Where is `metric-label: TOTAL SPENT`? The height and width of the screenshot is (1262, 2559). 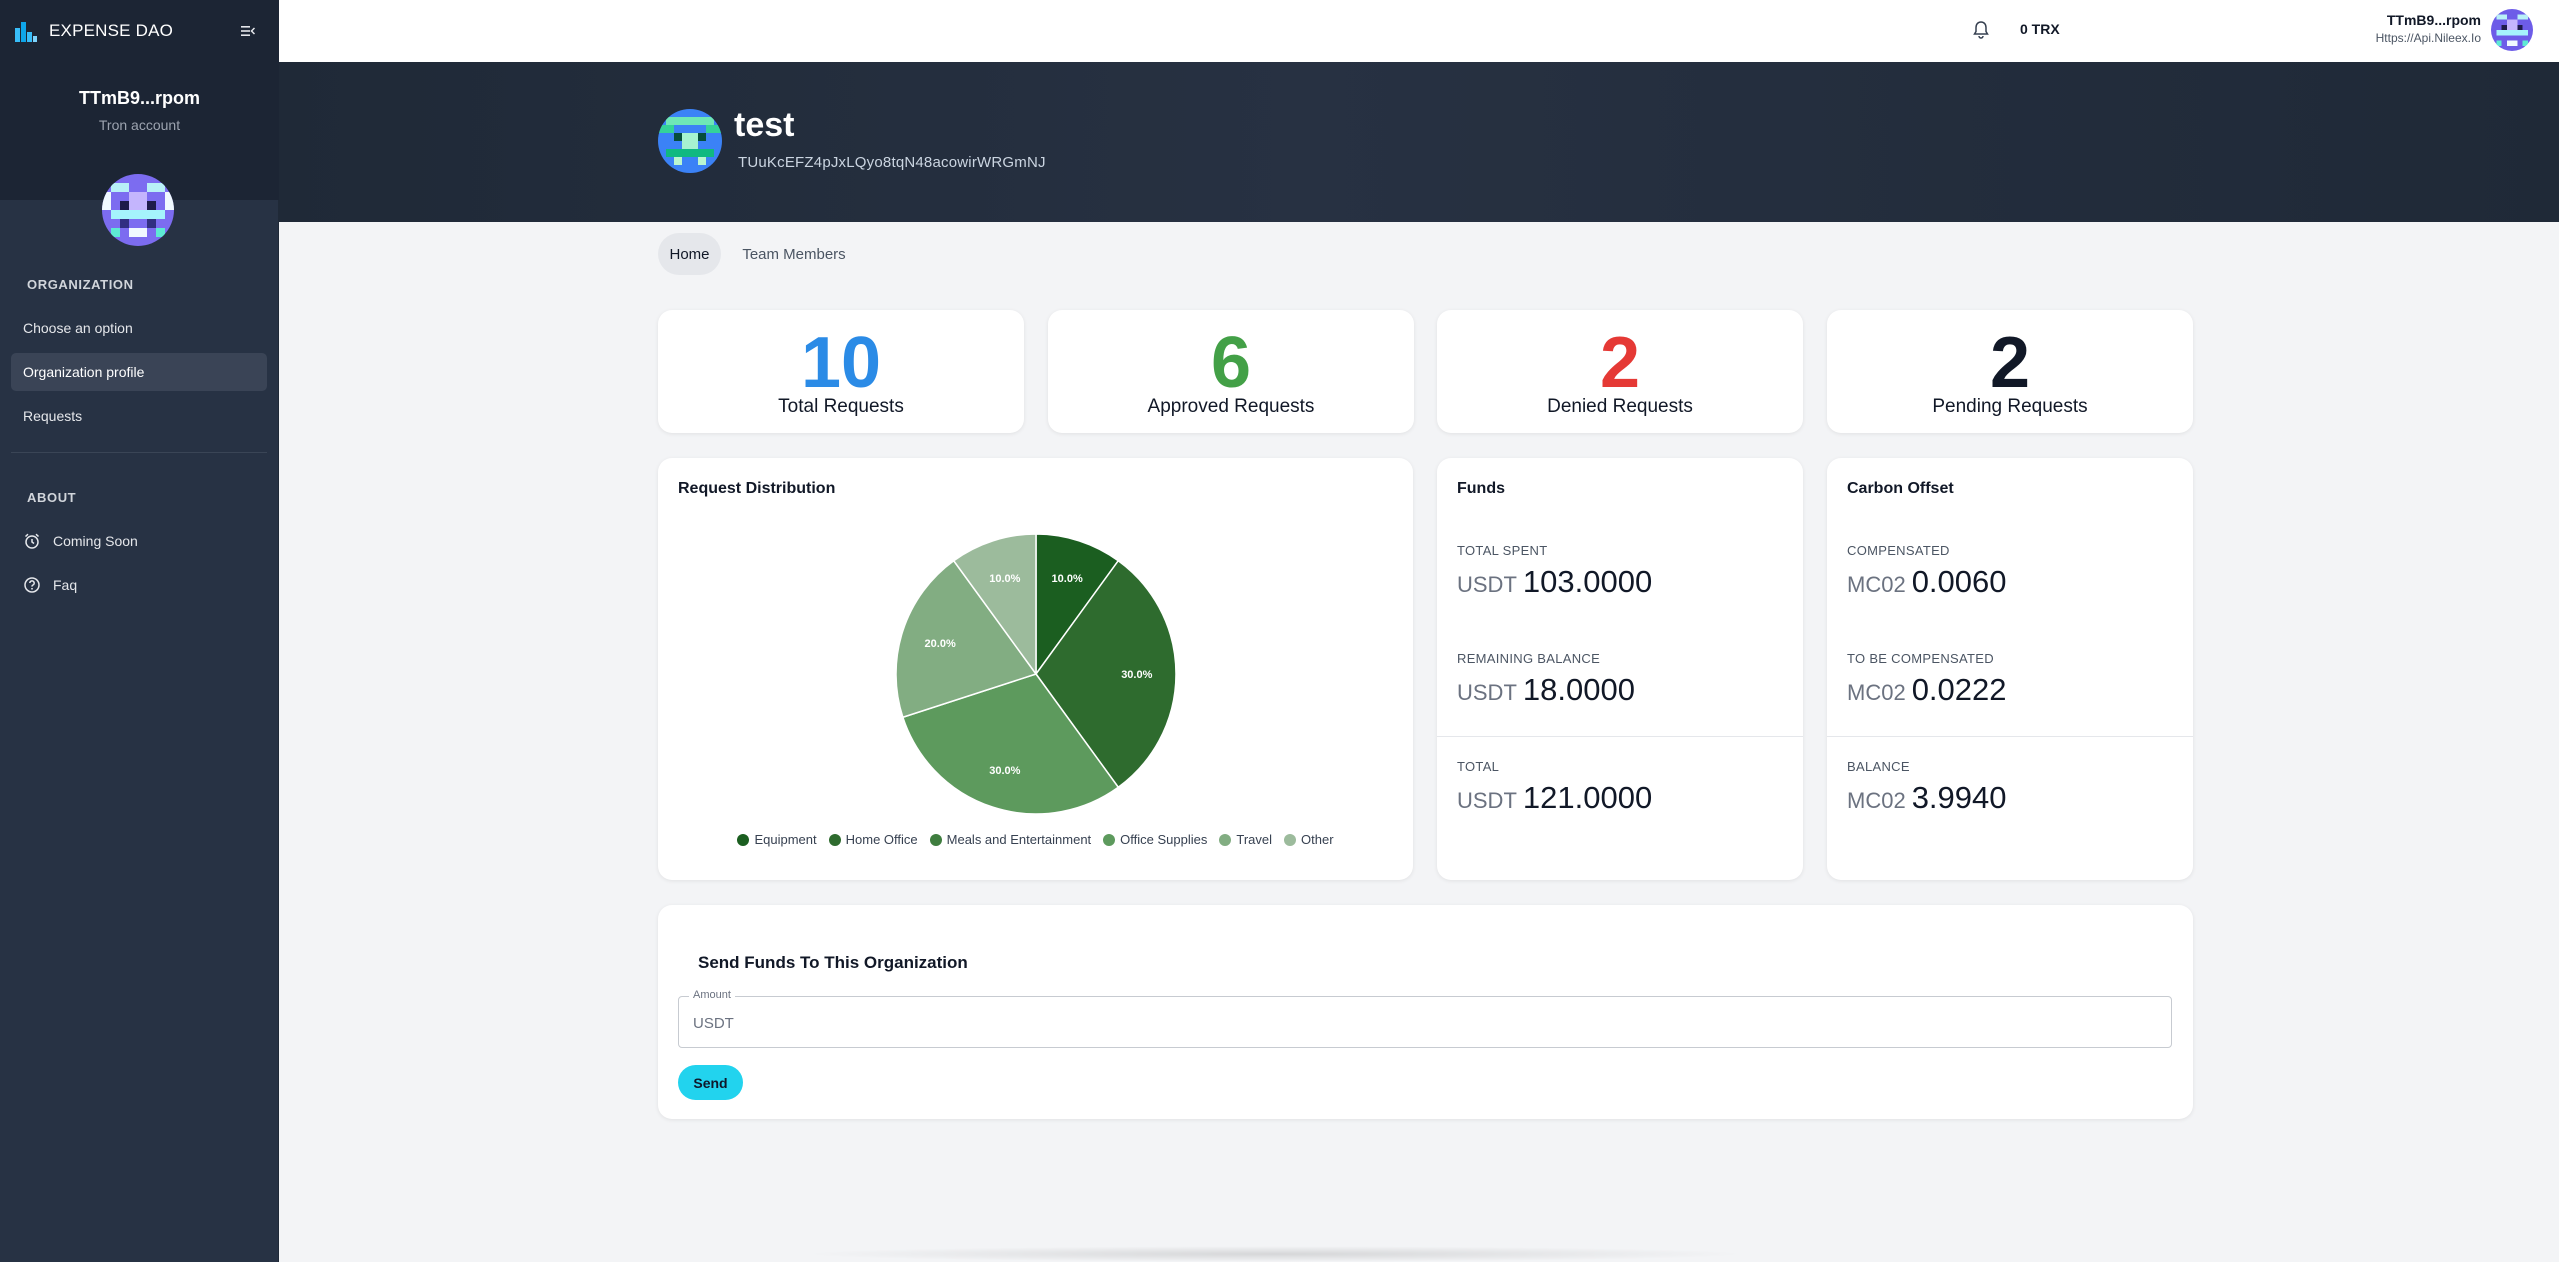
metric-label: TOTAL SPENT is located at coordinates (1502, 550).